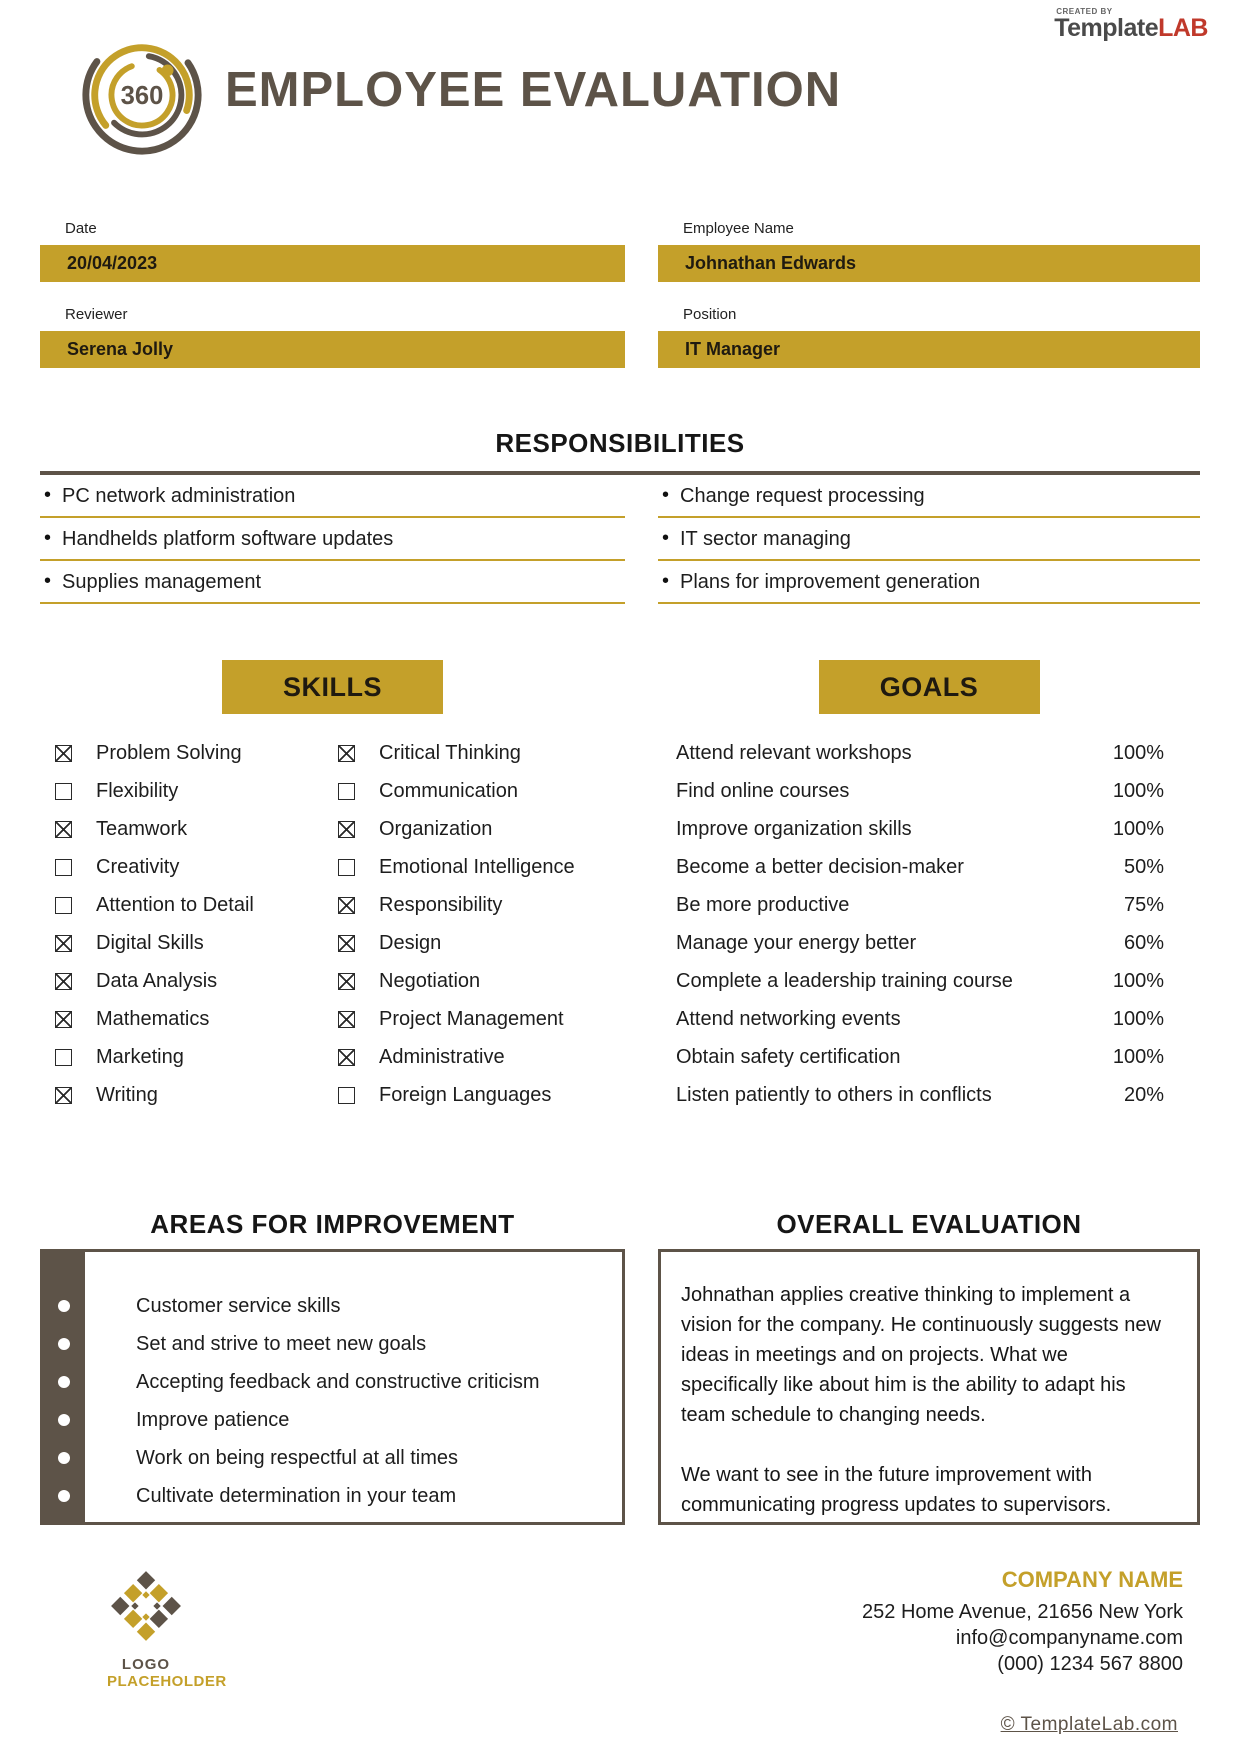 The height and width of the screenshot is (1754, 1240). I want to click on goal-label: Be more productive, so click(763, 904).